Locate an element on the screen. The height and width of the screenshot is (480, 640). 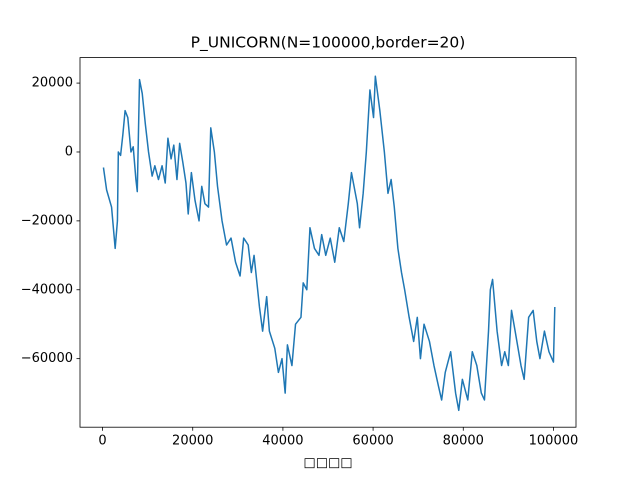
y-tick-label: −60000 is located at coordinates (47, 358).